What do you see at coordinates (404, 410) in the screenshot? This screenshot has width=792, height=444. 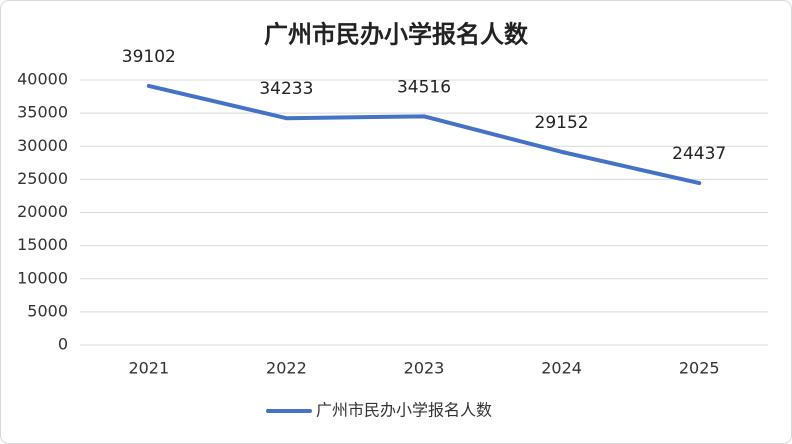 I see `legend-label: 广州市民办小学报名人数` at bounding box center [404, 410].